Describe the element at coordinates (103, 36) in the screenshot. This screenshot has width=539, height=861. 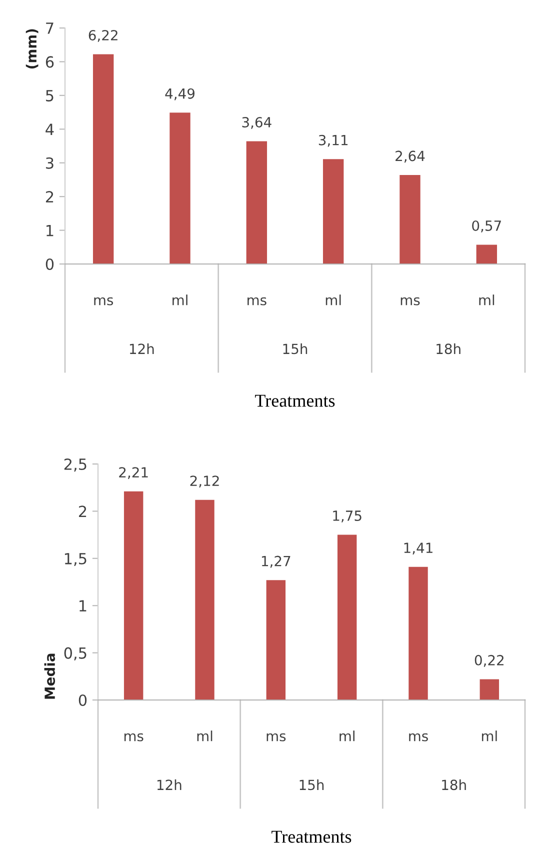
I see `data-label: 6,22` at that location.